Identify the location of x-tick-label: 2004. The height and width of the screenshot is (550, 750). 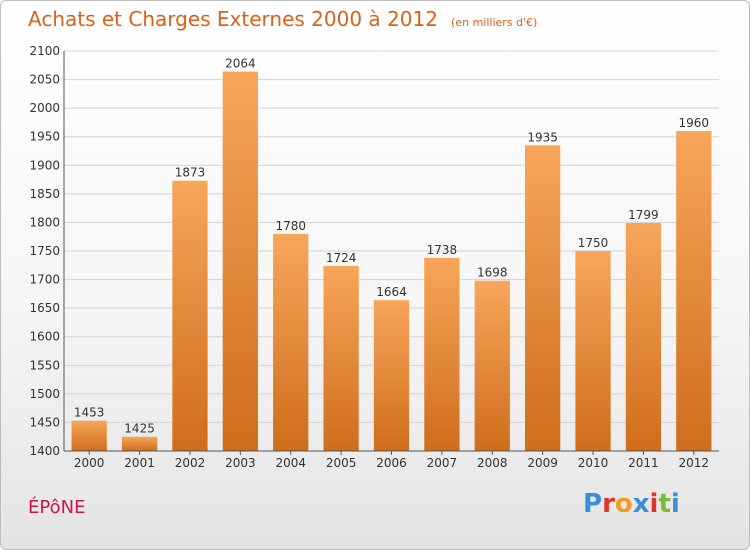
(290, 463).